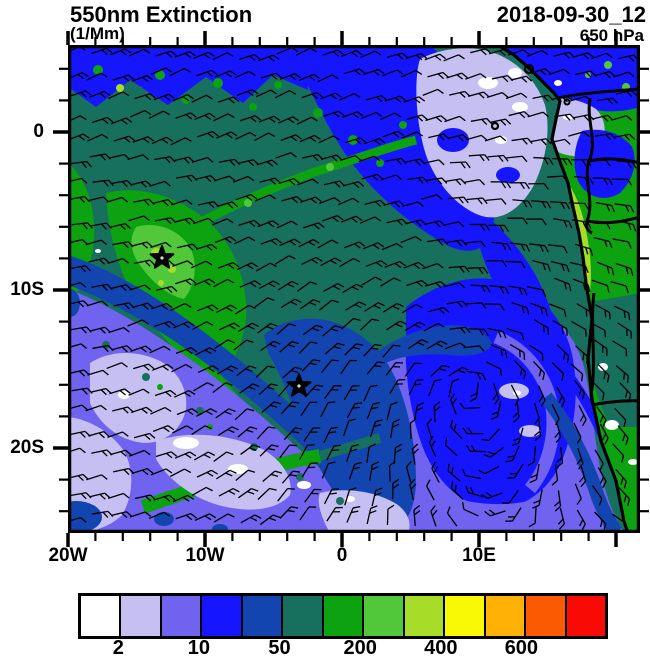 The height and width of the screenshot is (667, 650). What do you see at coordinates (479, 555) in the screenshot?
I see `longitude-label: 10E` at bounding box center [479, 555].